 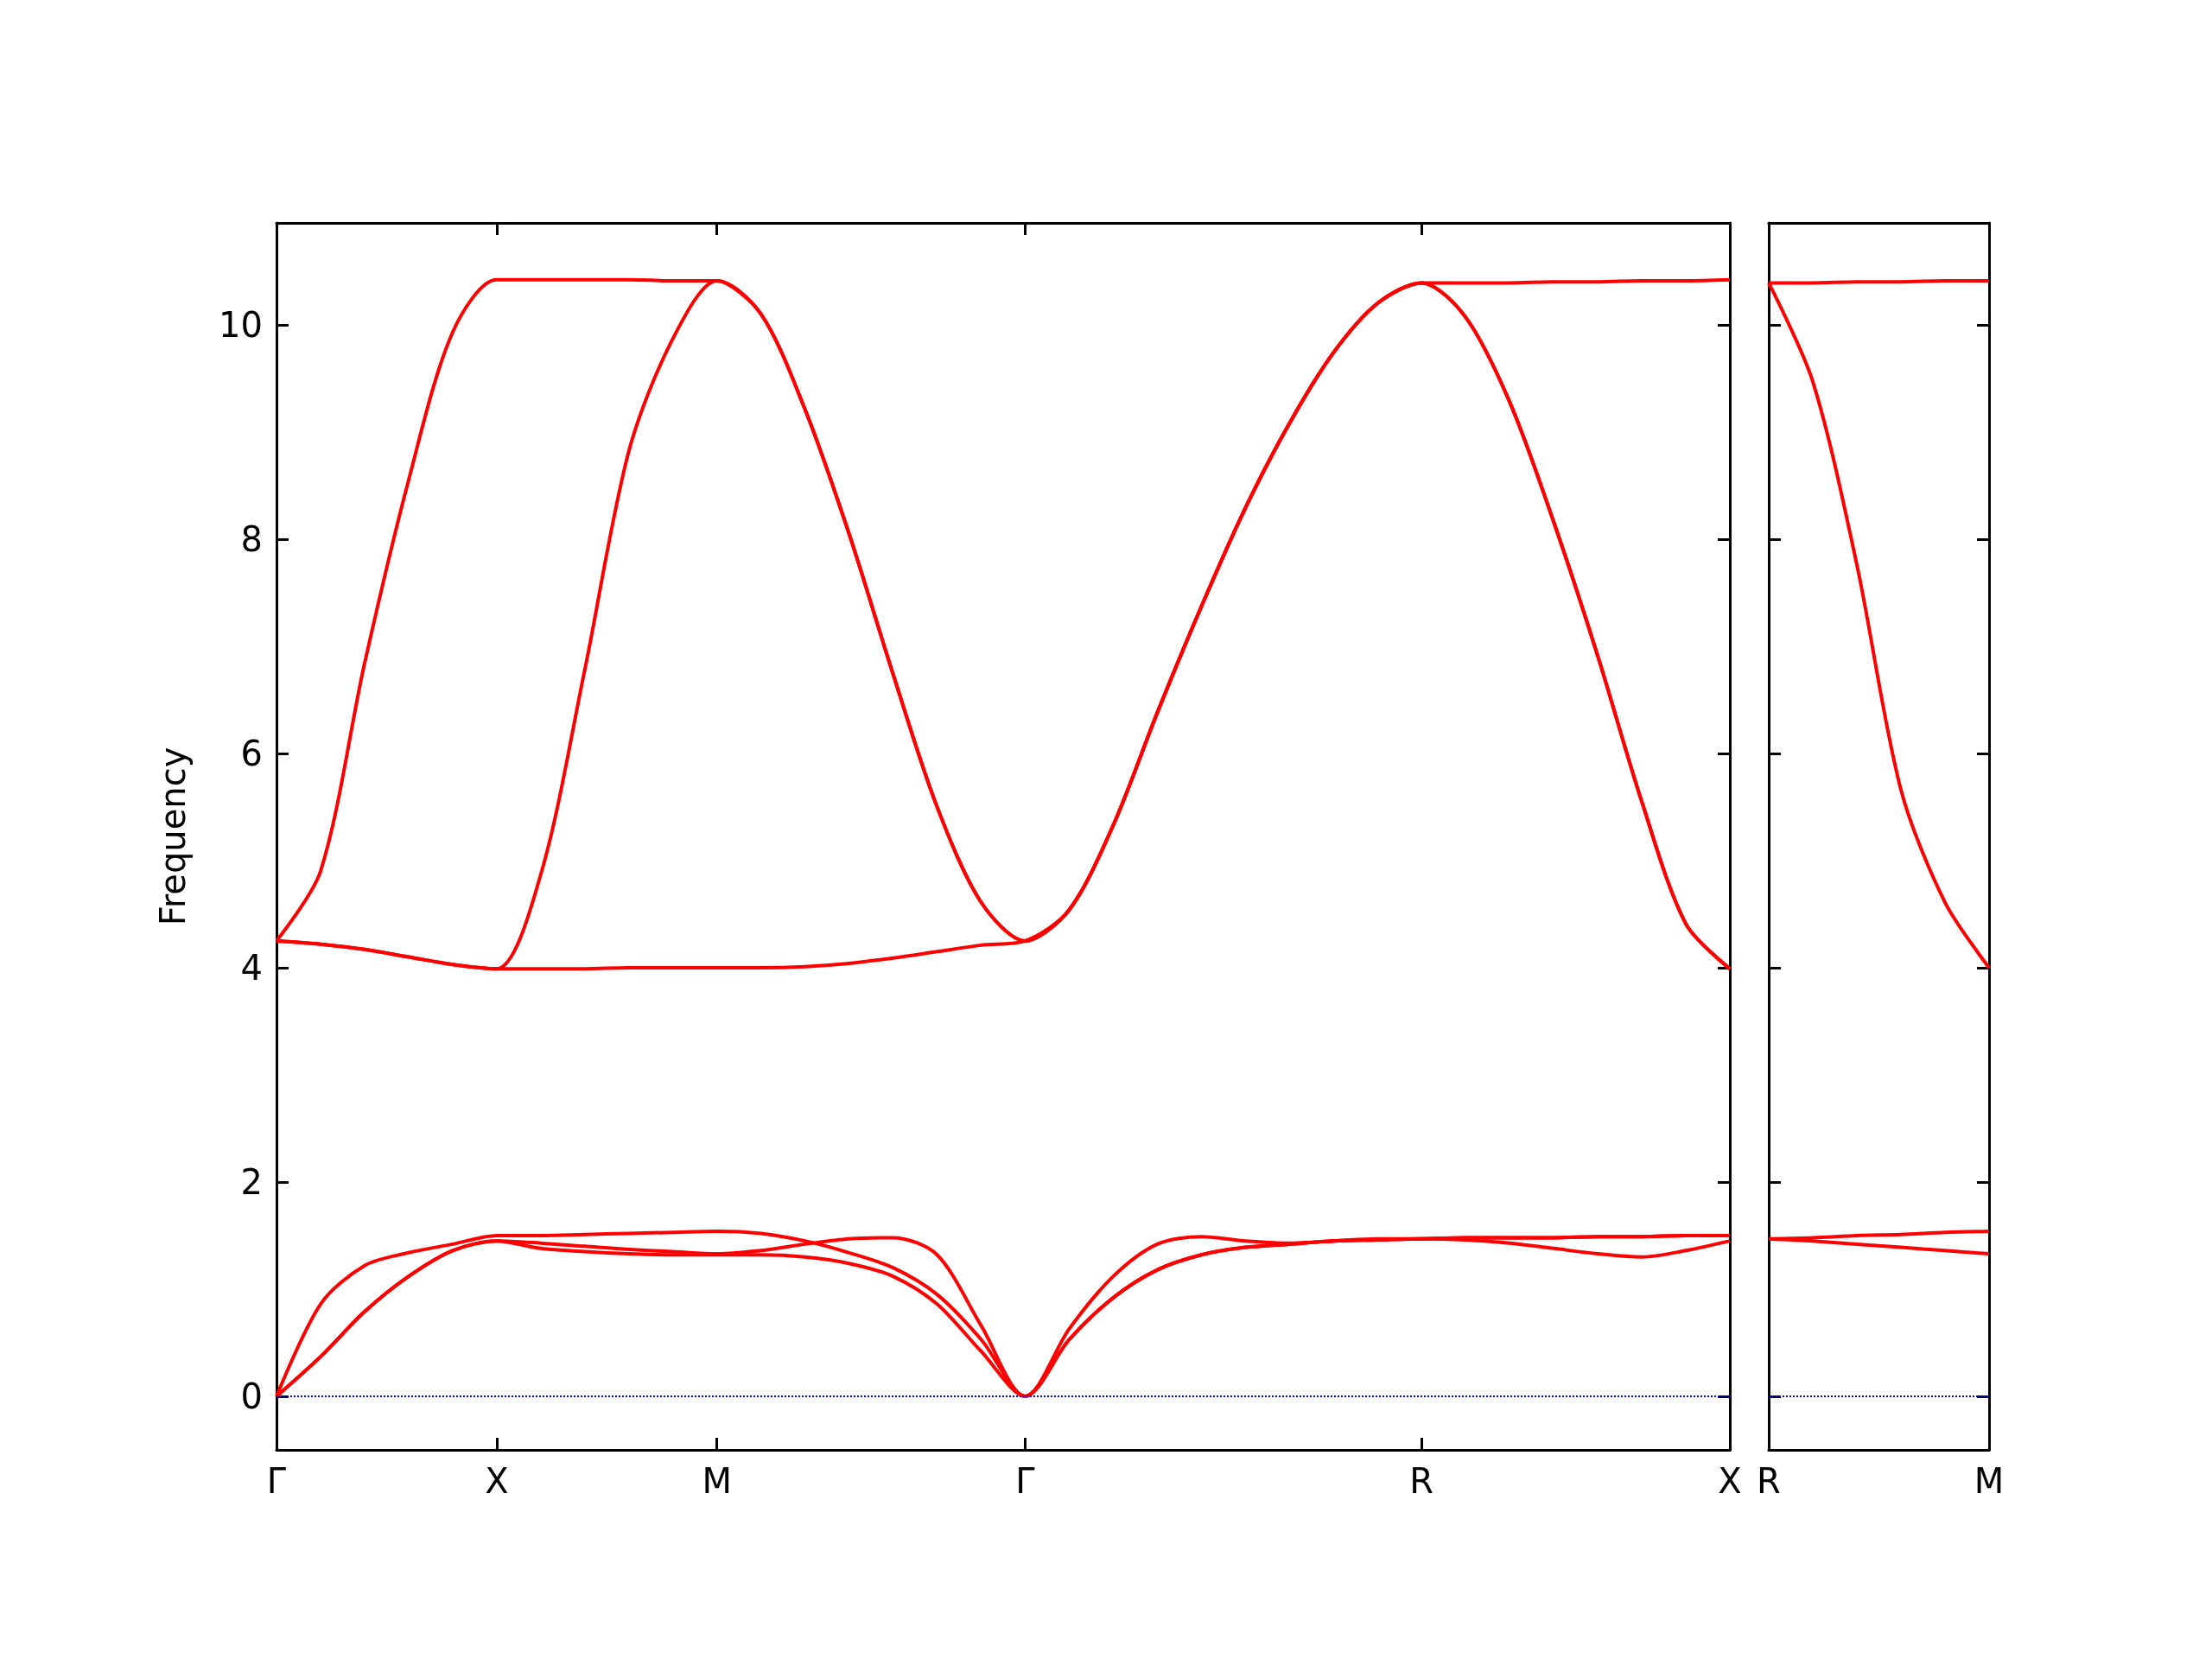 What do you see at coordinates (251, 967) in the screenshot?
I see `y-tick-label: 4` at bounding box center [251, 967].